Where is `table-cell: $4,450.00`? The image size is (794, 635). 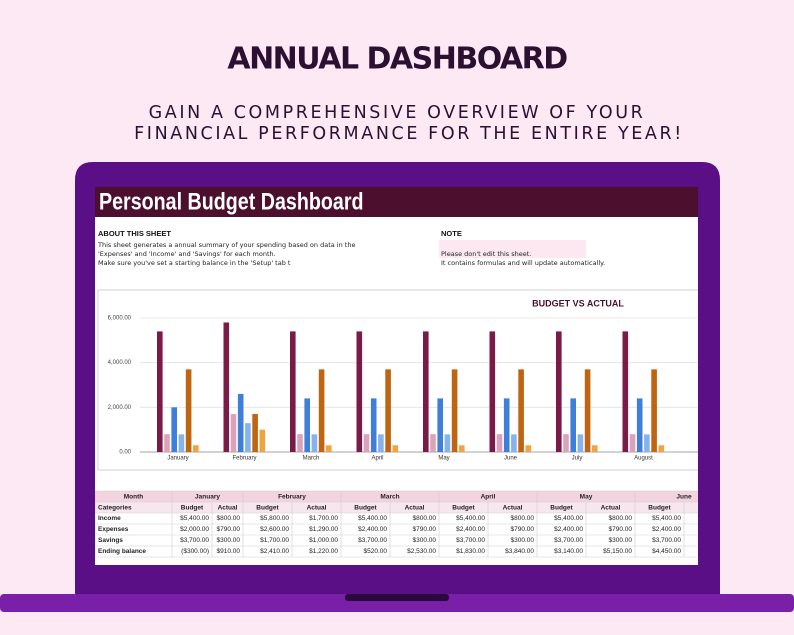 table-cell: $4,450.00 is located at coordinates (666, 551).